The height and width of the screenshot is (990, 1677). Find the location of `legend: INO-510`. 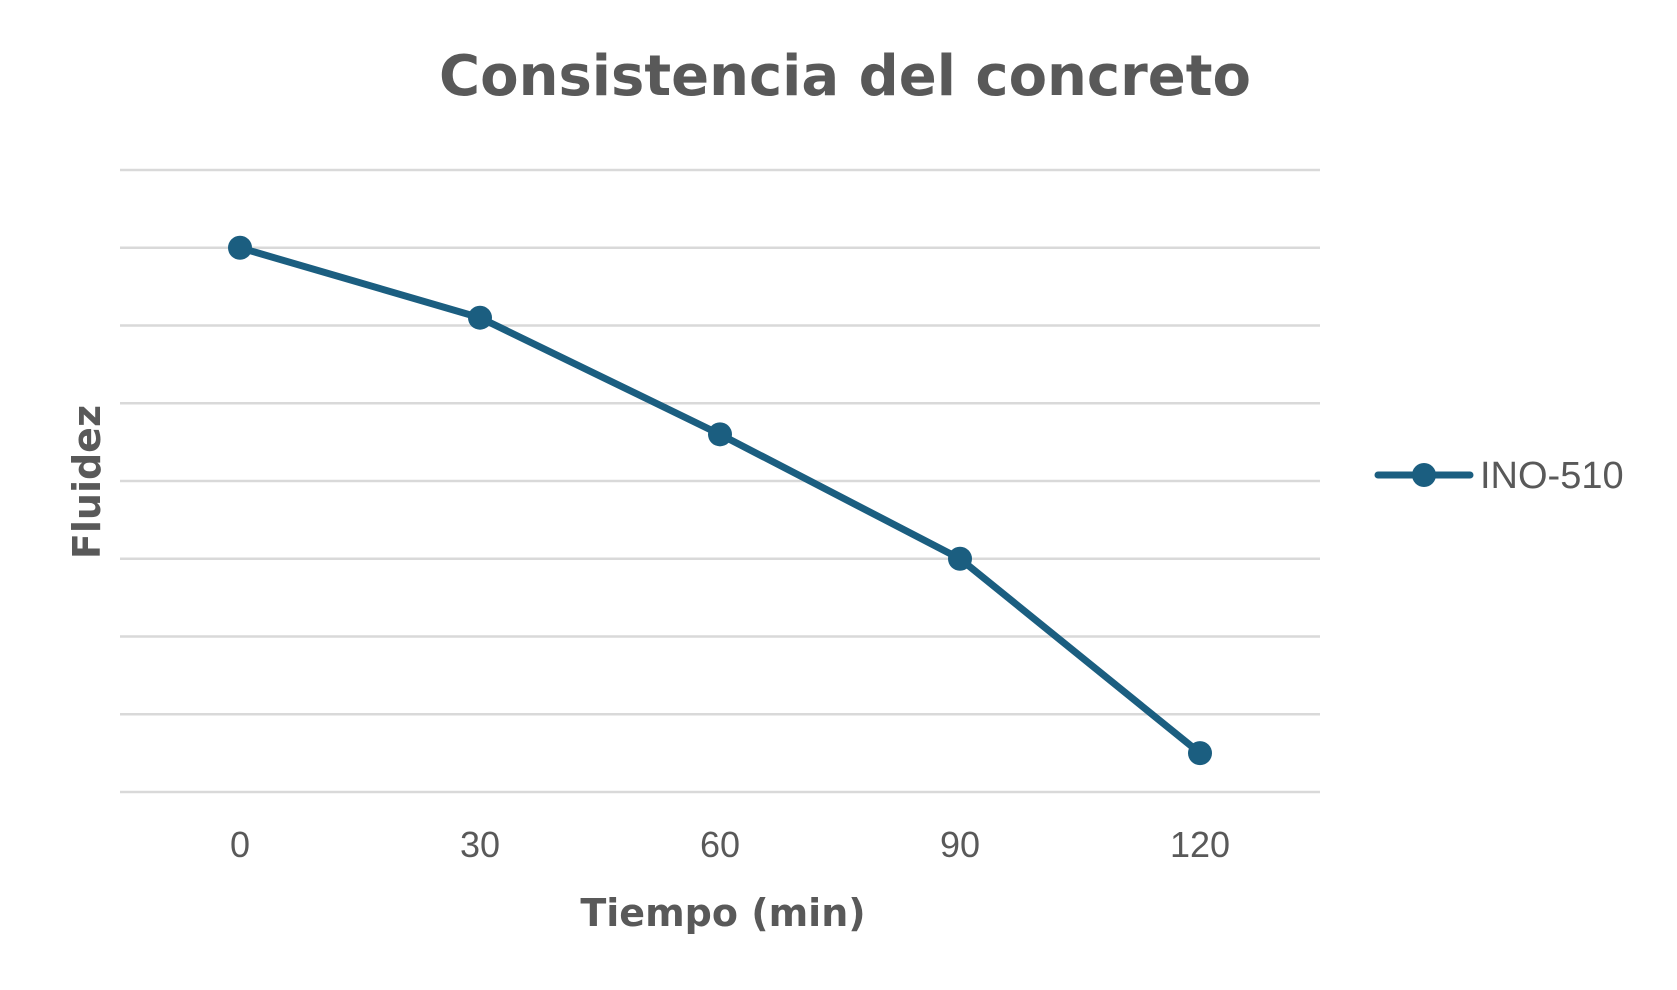

legend: INO-510 is located at coordinates (1499, 476).